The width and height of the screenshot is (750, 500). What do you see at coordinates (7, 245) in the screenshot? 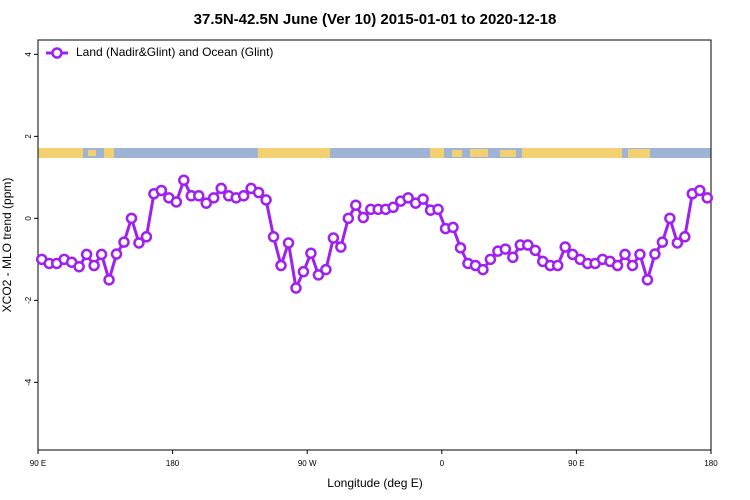
I see `y-axis-label: XCO2 - MLO trend (ppm)` at bounding box center [7, 245].